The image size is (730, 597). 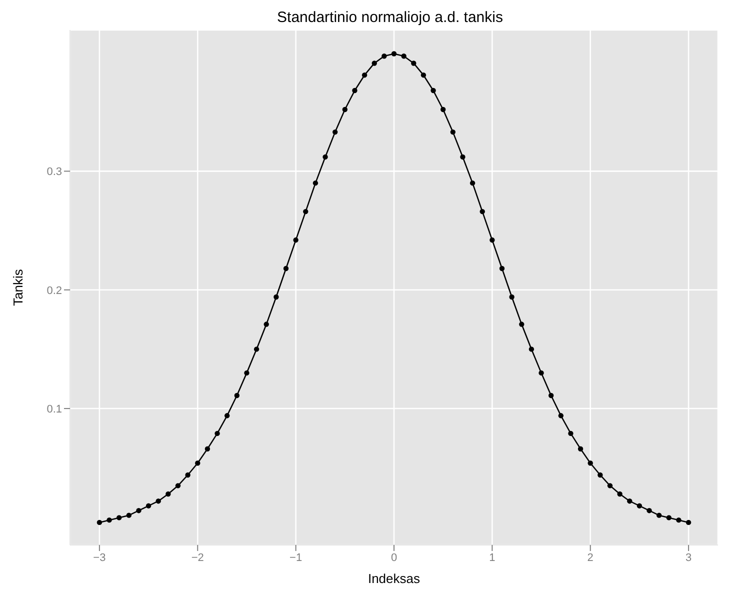 I want to click on x-tick-label: −2, so click(x=197, y=558).